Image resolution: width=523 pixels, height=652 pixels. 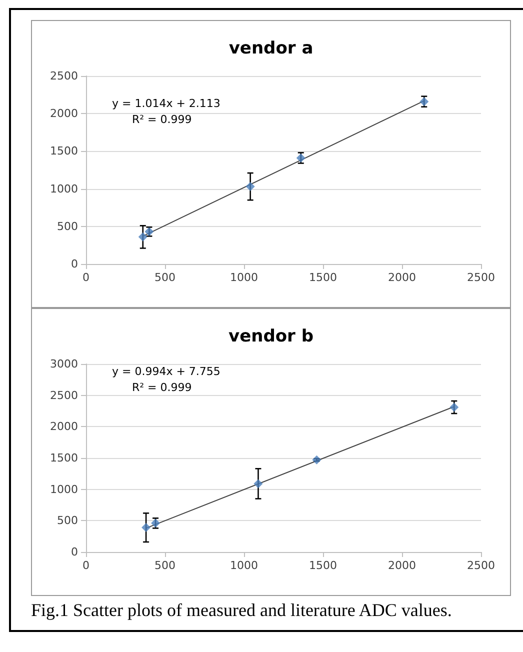 I want to click on annotation: y = 1.014x + 2.113, so click(x=166, y=103).